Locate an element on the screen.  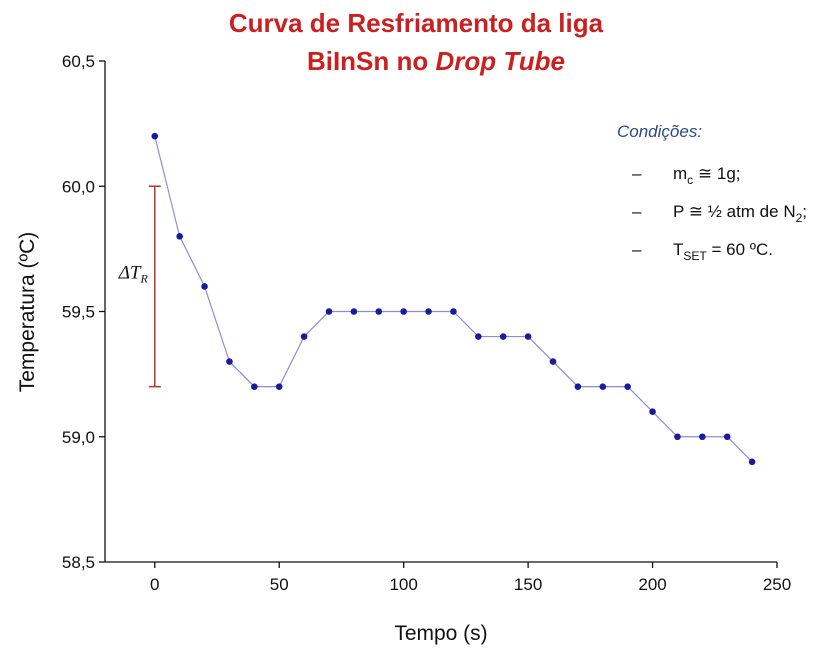
condition-rest: ≅ 1g; is located at coordinates (716, 173).